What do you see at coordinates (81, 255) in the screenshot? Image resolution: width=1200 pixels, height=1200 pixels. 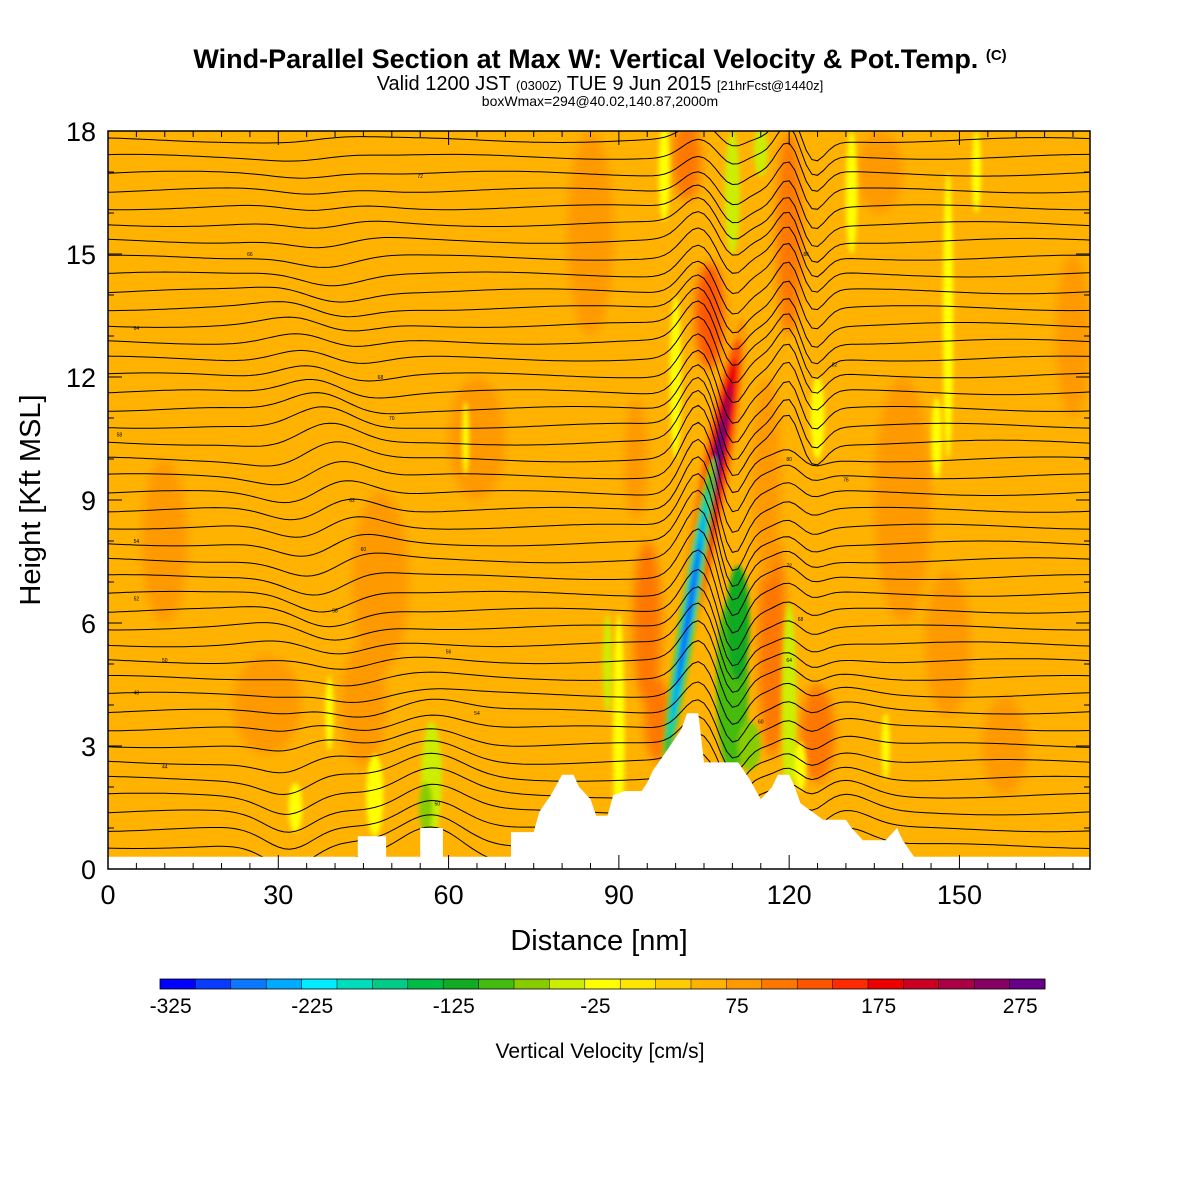 I see `y-tick-label: 15` at bounding box center [81, 255].